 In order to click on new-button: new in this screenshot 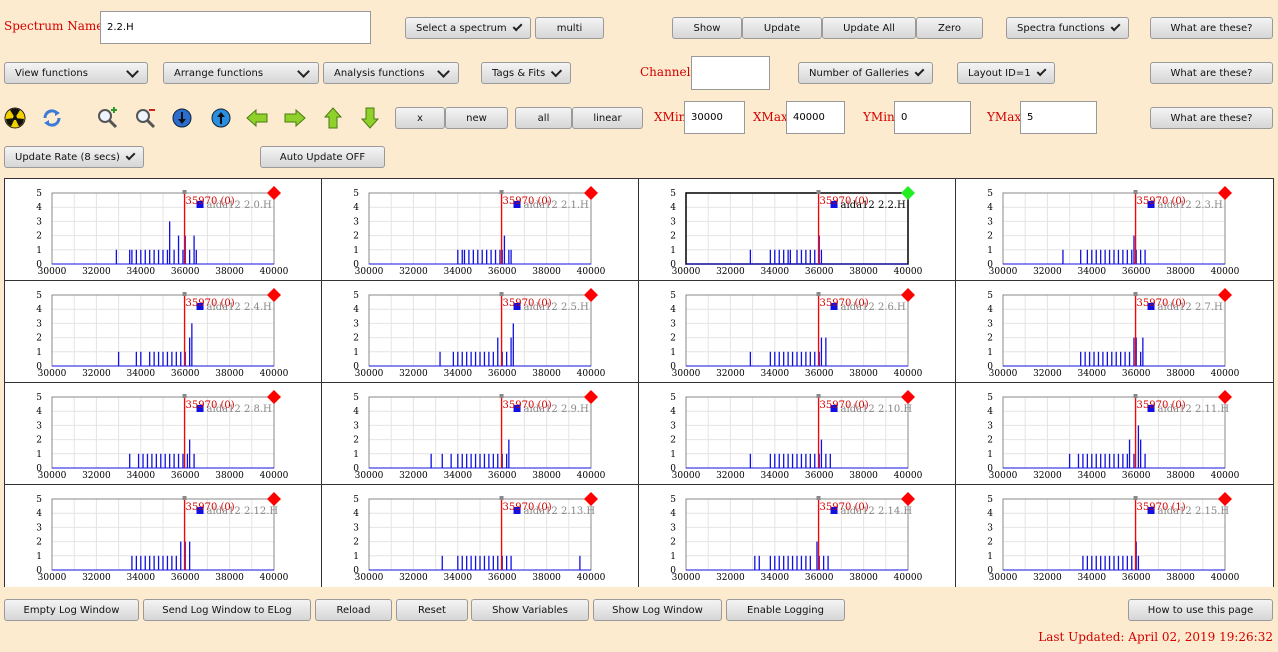, I will do `click(476, 118)`.